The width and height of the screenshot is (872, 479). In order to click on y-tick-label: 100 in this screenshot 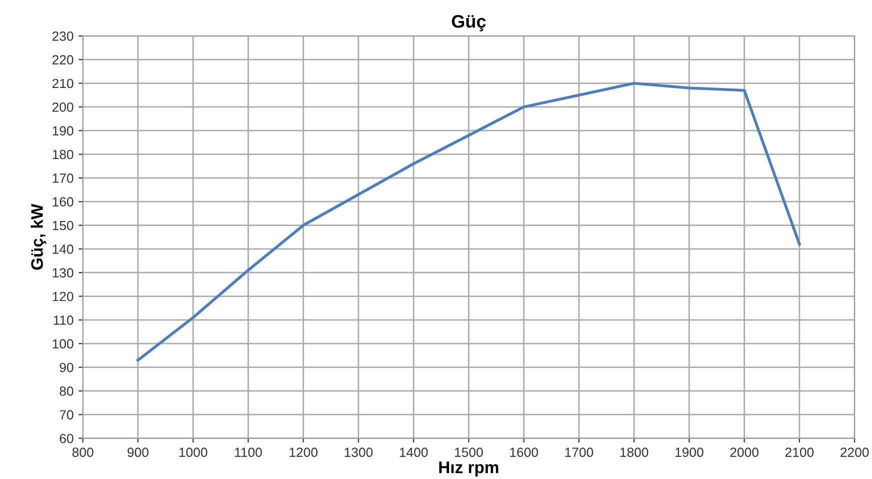, I will do `click(63, 344)`.